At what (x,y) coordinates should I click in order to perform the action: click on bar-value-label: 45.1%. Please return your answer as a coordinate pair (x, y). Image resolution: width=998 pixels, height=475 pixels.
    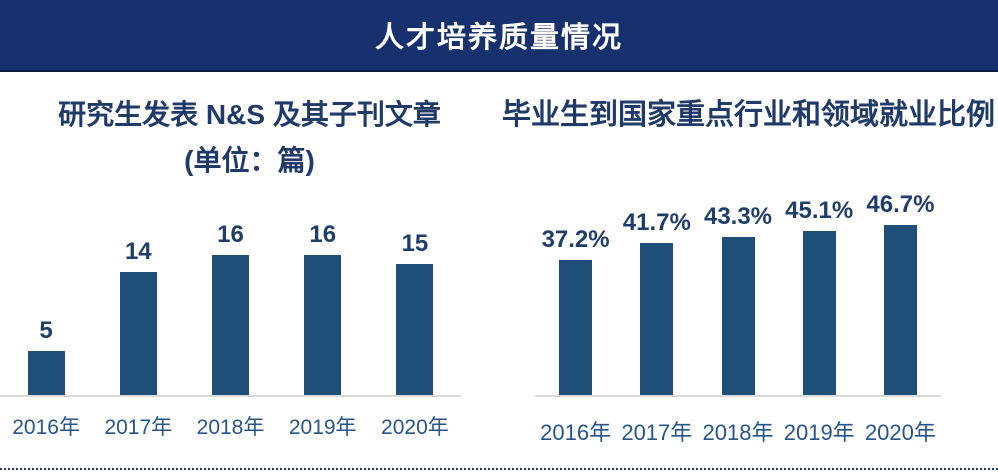
    Looking at the image, I should click on (819, 210).